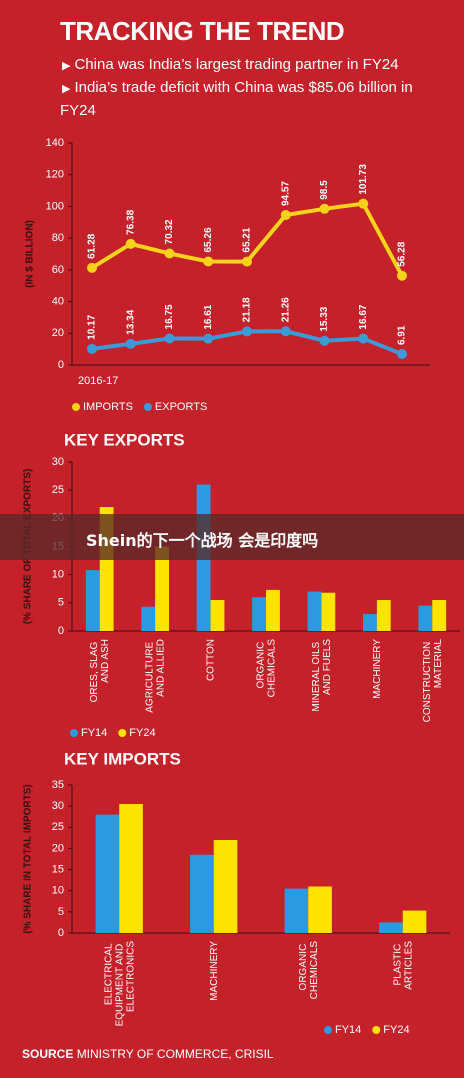 The height and width of the screenshot is (1078, 464). What do you see at coordinates (124, 439) in the screenshot?
I see `chart-title: KEY EXPORTS` at bounding box center [124, 439].